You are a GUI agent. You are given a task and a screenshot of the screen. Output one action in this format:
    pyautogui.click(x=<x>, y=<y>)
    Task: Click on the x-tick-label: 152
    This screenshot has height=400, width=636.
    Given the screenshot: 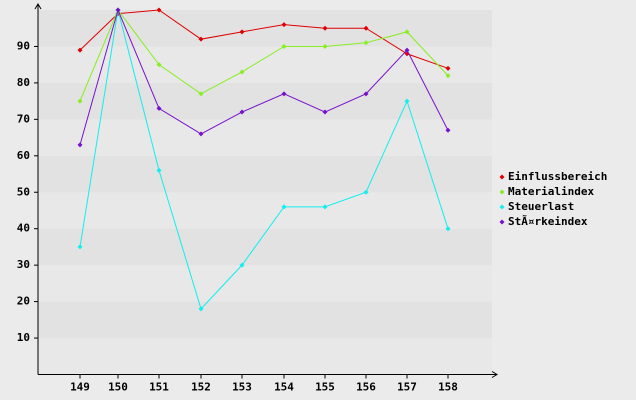 What is the action you would take?
    pyautogui.click(x=201, y=387)
    